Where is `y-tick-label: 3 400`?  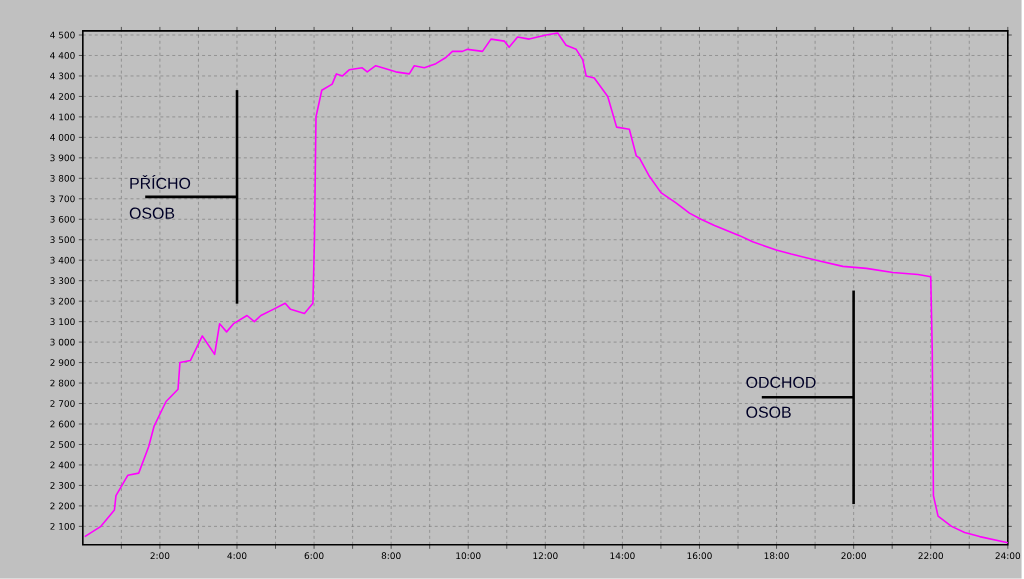 y-tick-label: 3 400 is located at coordinates (62, 260).